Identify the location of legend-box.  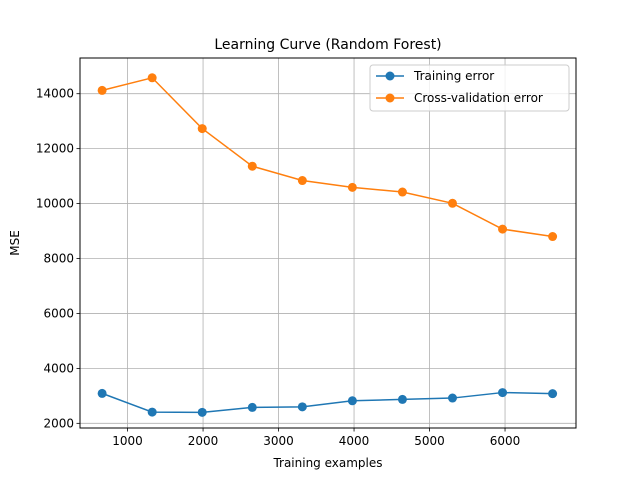
(469, 88).